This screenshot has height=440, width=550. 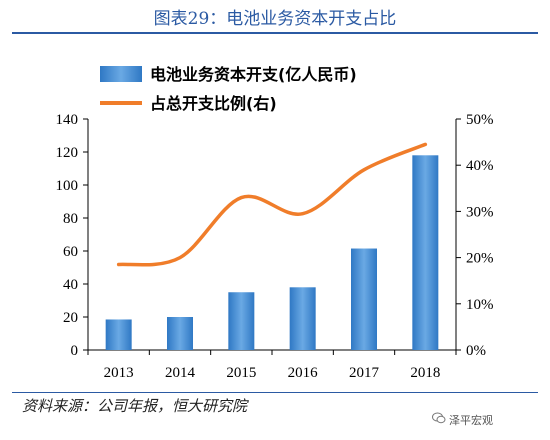 What do you see at coordinates (70, 285) in the screenshot?
I see `y-tick-label: 40` at bounding box center [70, 285].